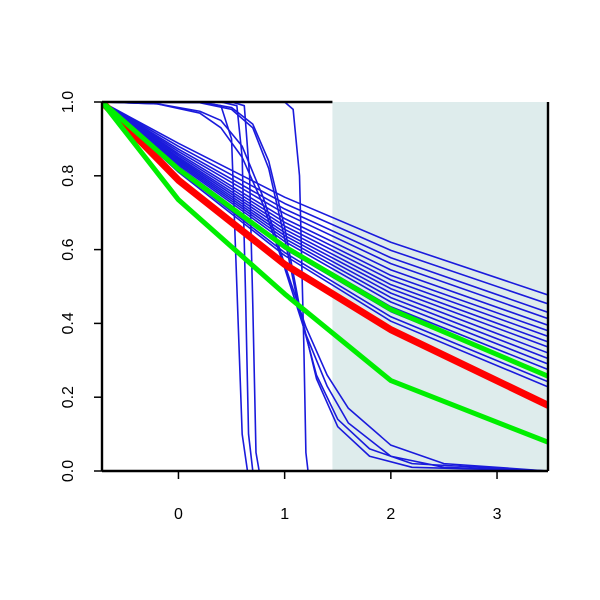 The image size is (600, 600). I want to click on y-tick-label: 1.0, so click(68, 102).